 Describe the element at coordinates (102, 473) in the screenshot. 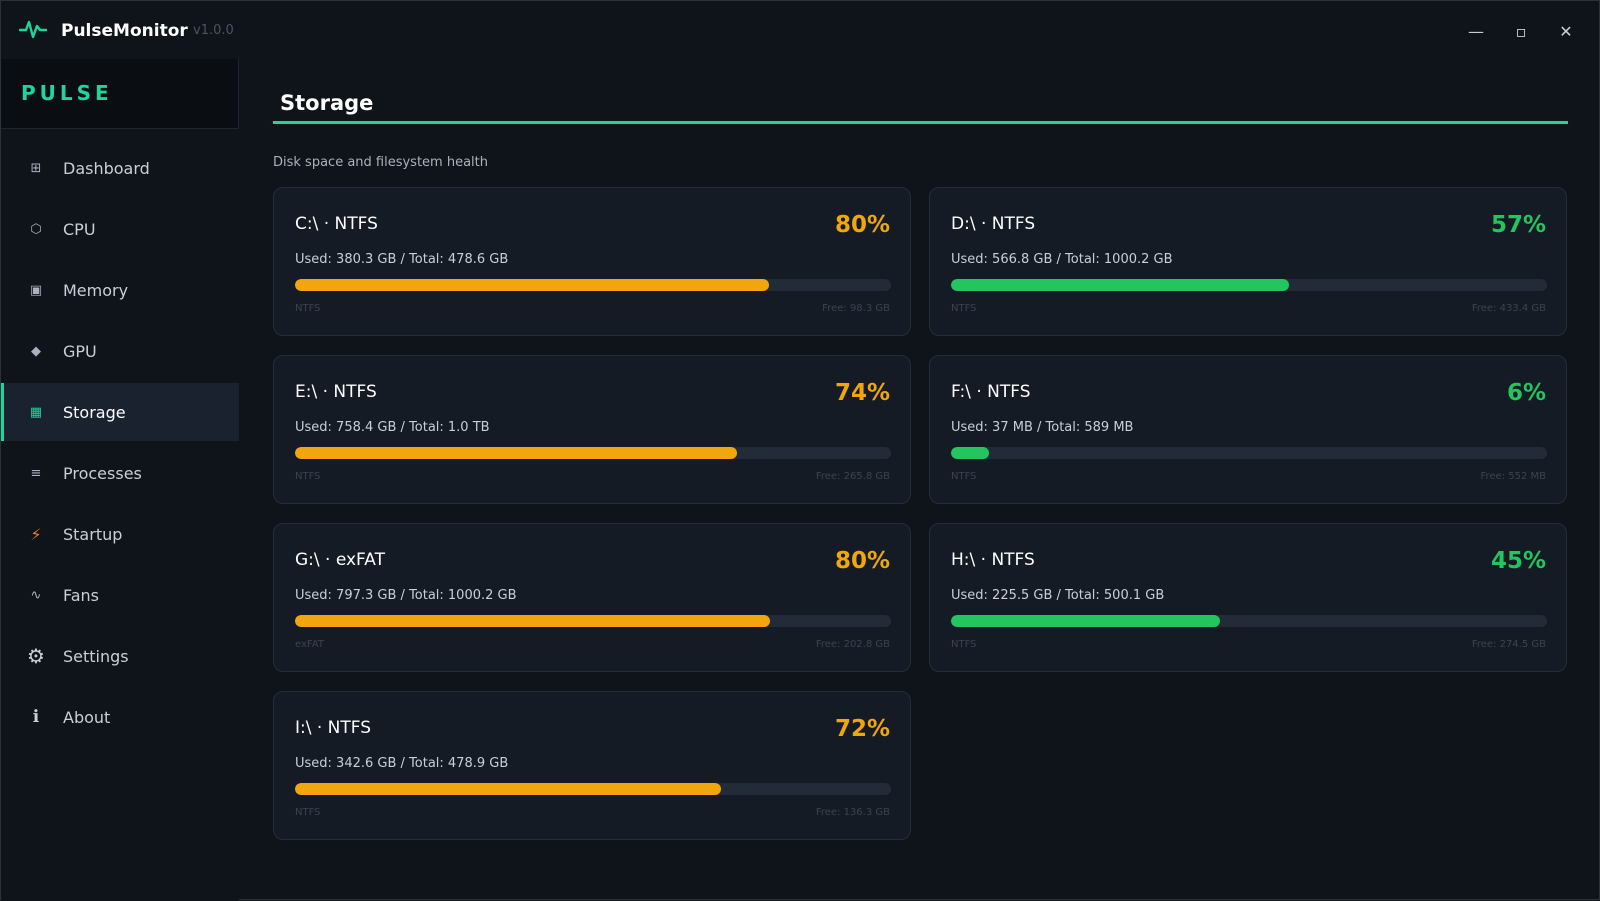

I see `sidebar-item-label: Processes` at that location.